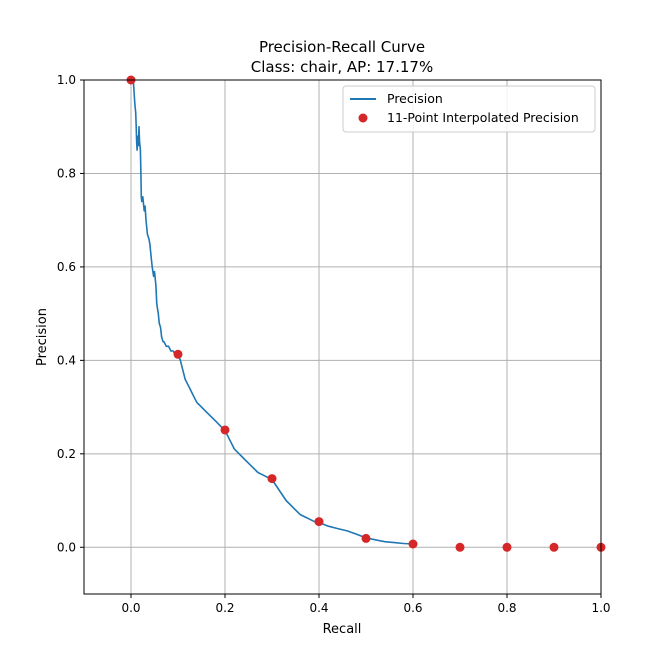  I want to click on x-tick-label: 1.0, so click(600, 608).